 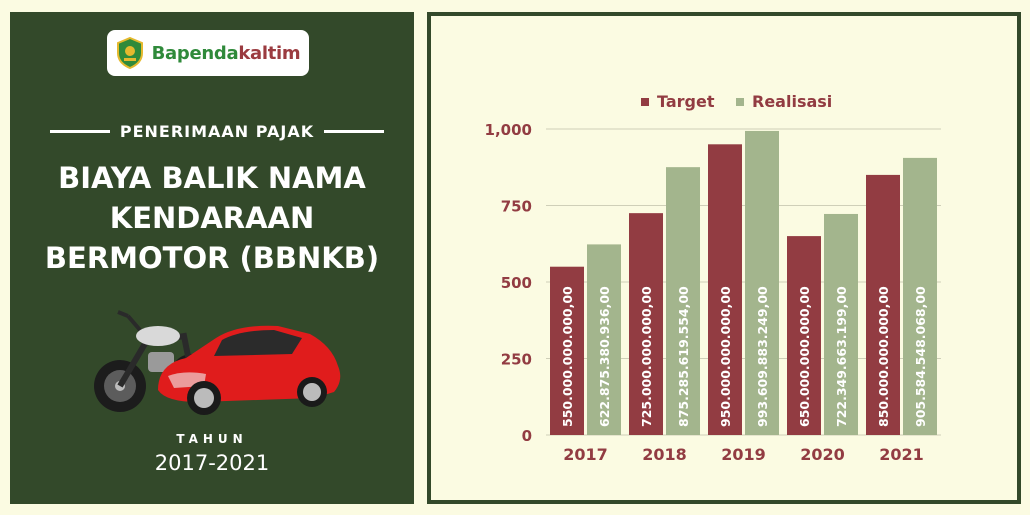 I want to click on x-tick-label: 2017, so click(x=585, y=454).